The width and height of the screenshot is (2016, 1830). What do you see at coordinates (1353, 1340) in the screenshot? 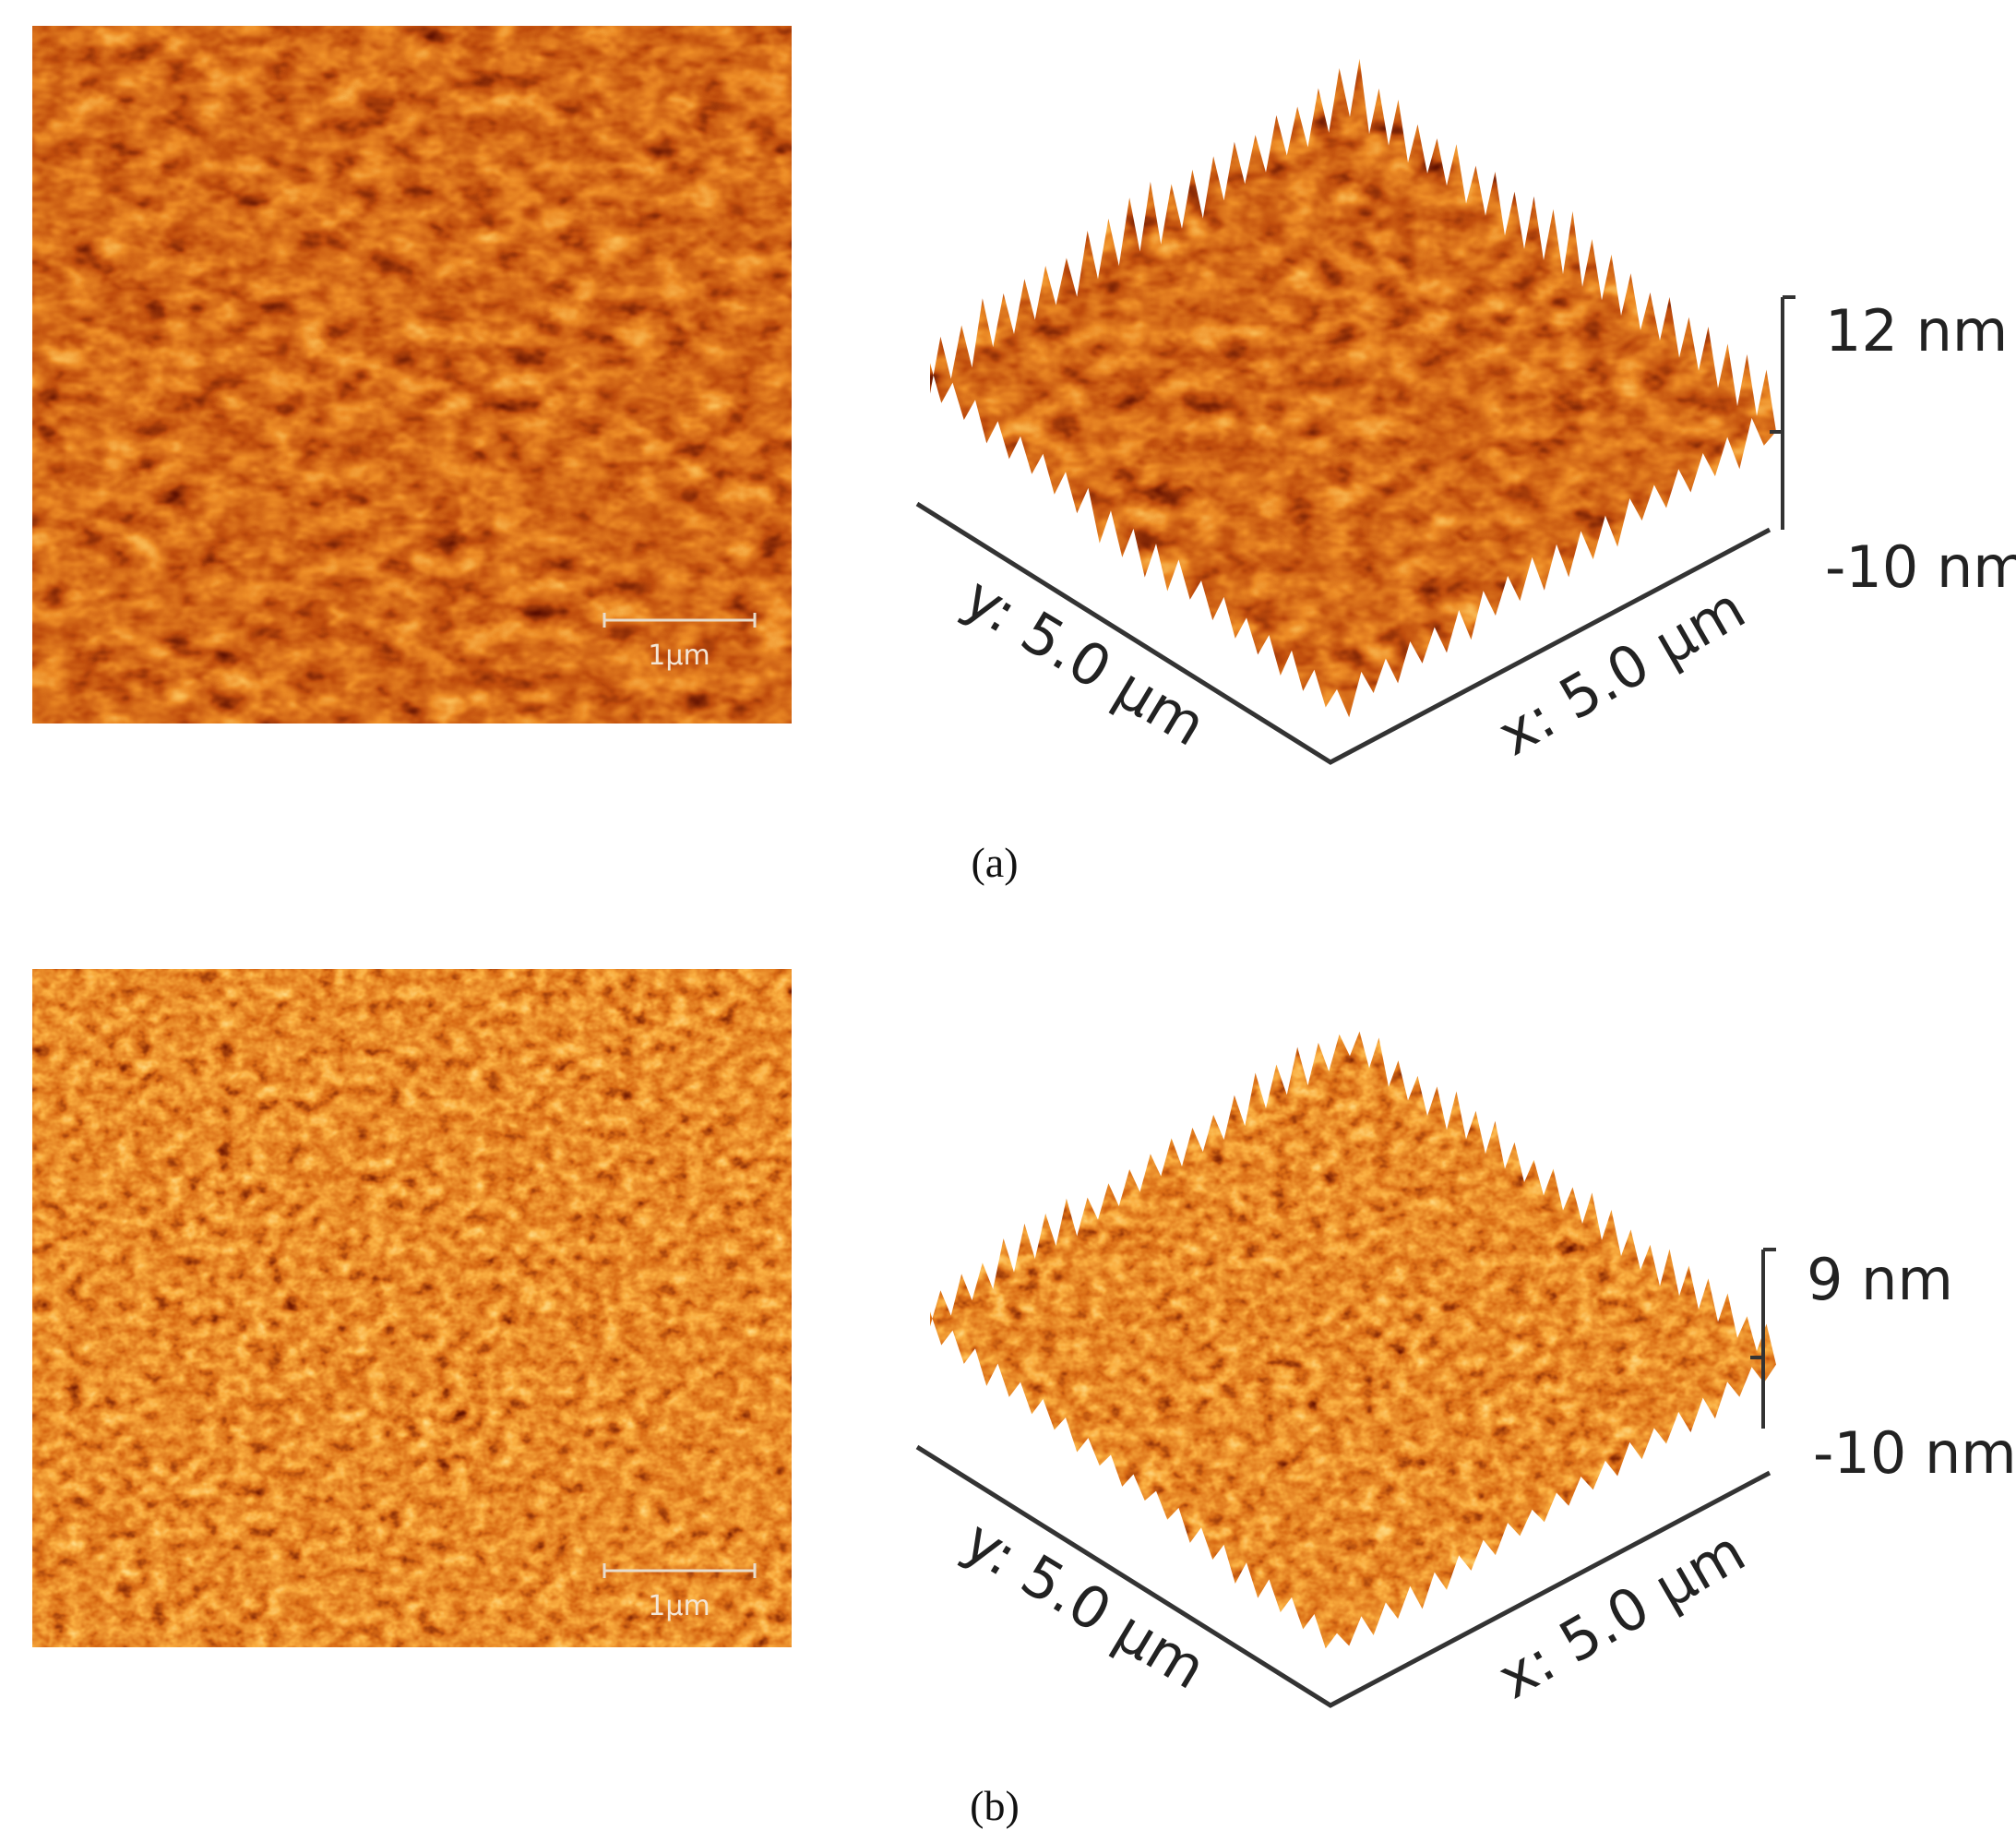
I see `afm-surface` at bounding box center [1353, 1340].